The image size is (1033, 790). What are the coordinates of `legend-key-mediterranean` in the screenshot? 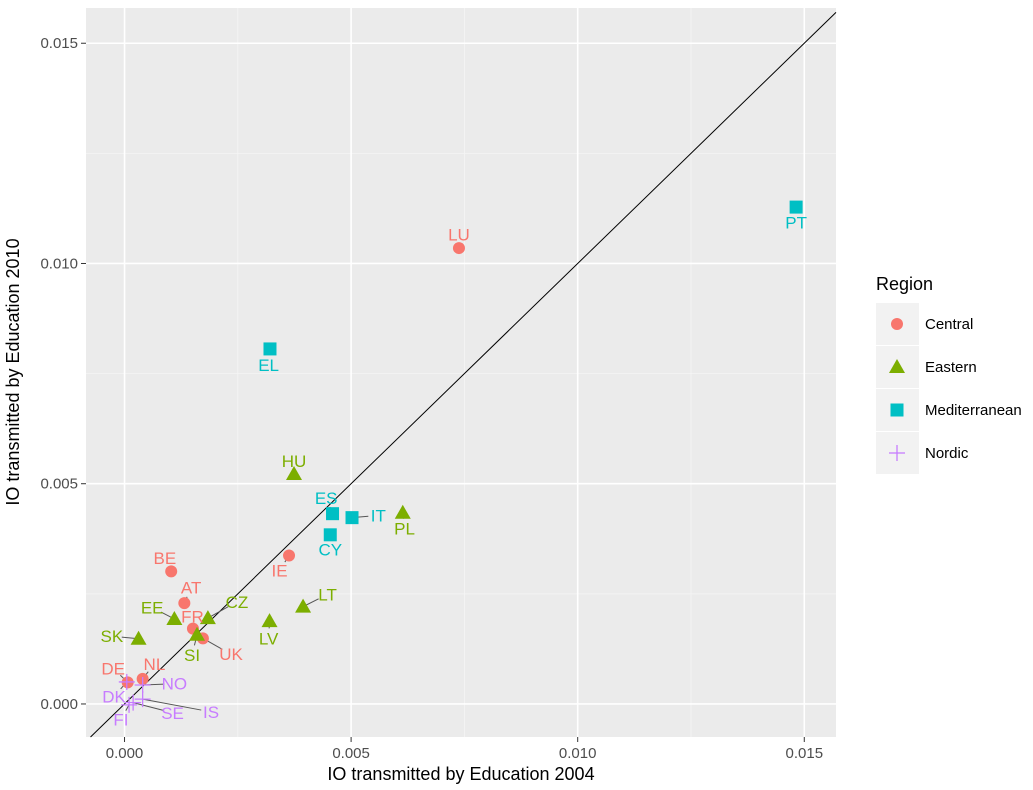 It's located at (897, 410).